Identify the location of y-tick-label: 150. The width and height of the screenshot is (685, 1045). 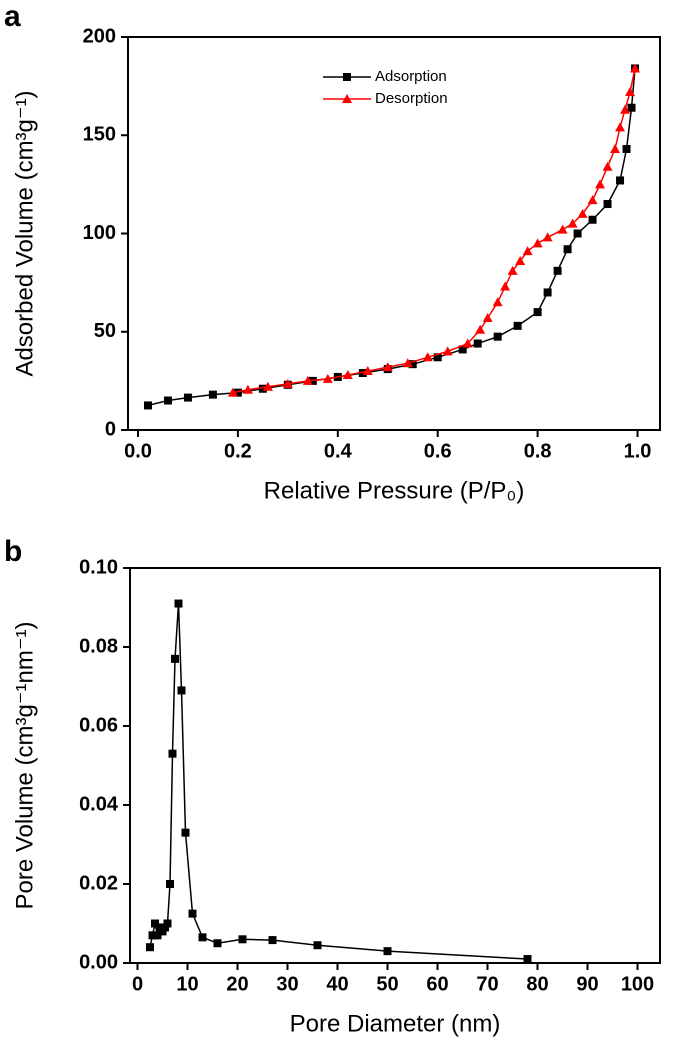
(99, 135).